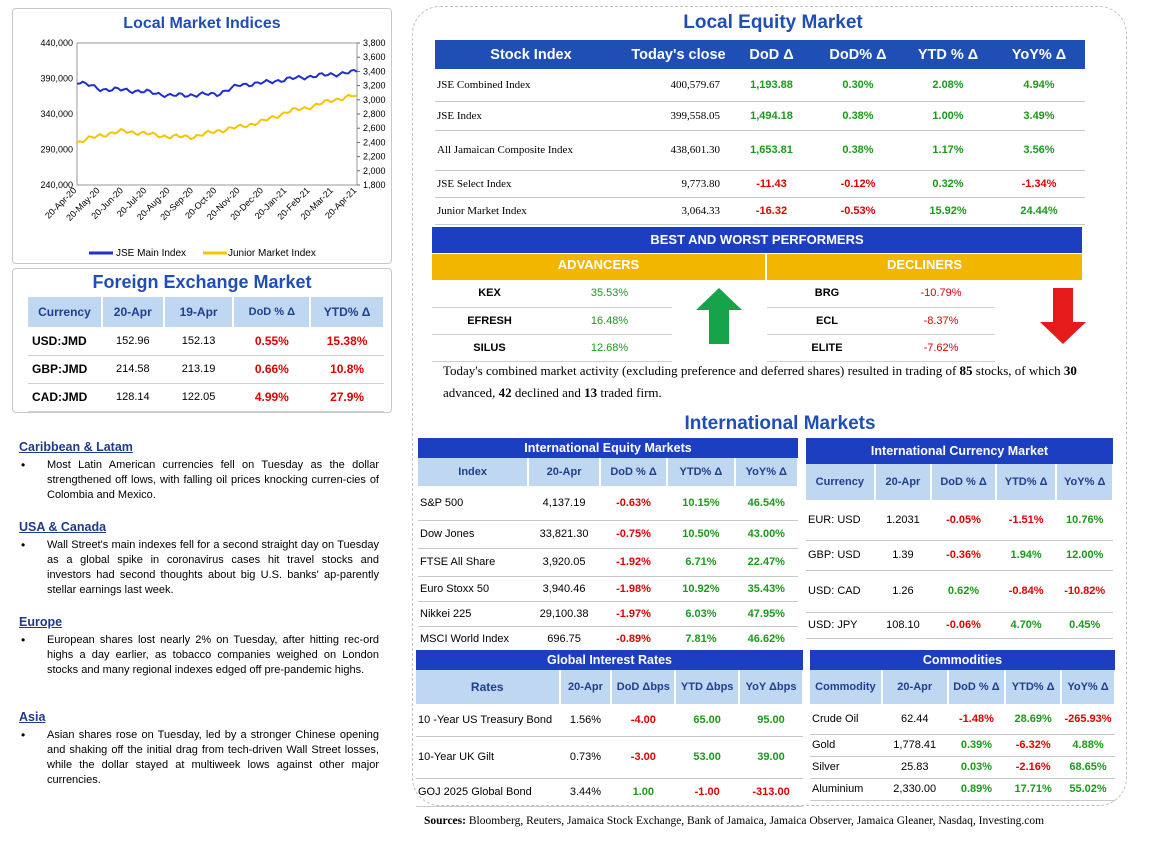 Image resolution: width=1152 pixels, height=841 pixels. Describe the element at coordinates (564, 472) in the screenshot. I see `intl-equity-header: 20-Apr` at that location.